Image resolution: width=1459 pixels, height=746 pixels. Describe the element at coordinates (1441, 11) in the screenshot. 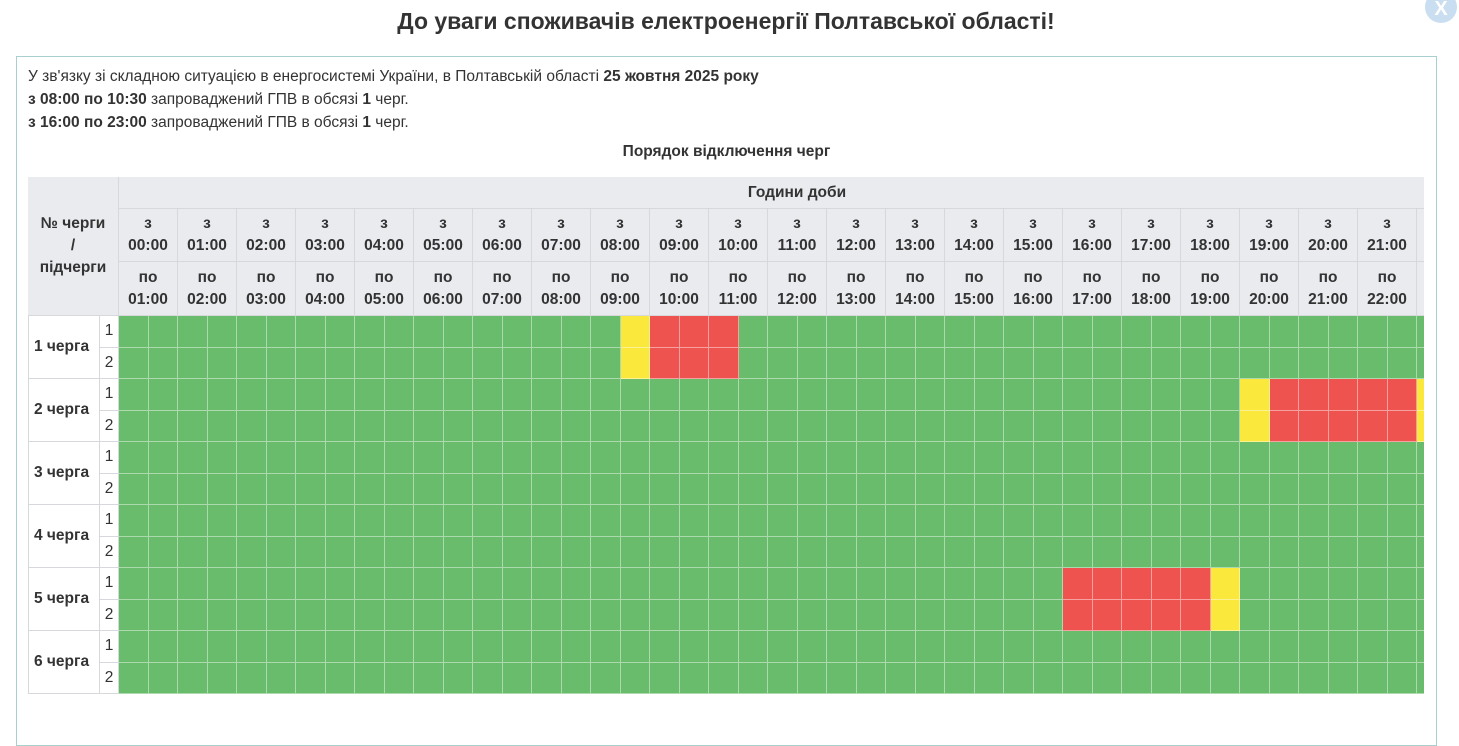

I see `close-button: X` at that location.